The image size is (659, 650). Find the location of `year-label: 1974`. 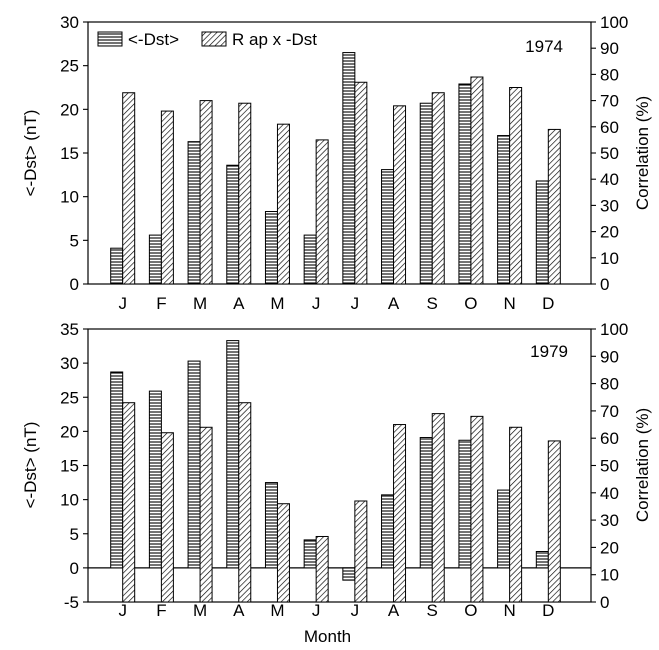

year-label: 1974 is located at coordinates (544, 46).